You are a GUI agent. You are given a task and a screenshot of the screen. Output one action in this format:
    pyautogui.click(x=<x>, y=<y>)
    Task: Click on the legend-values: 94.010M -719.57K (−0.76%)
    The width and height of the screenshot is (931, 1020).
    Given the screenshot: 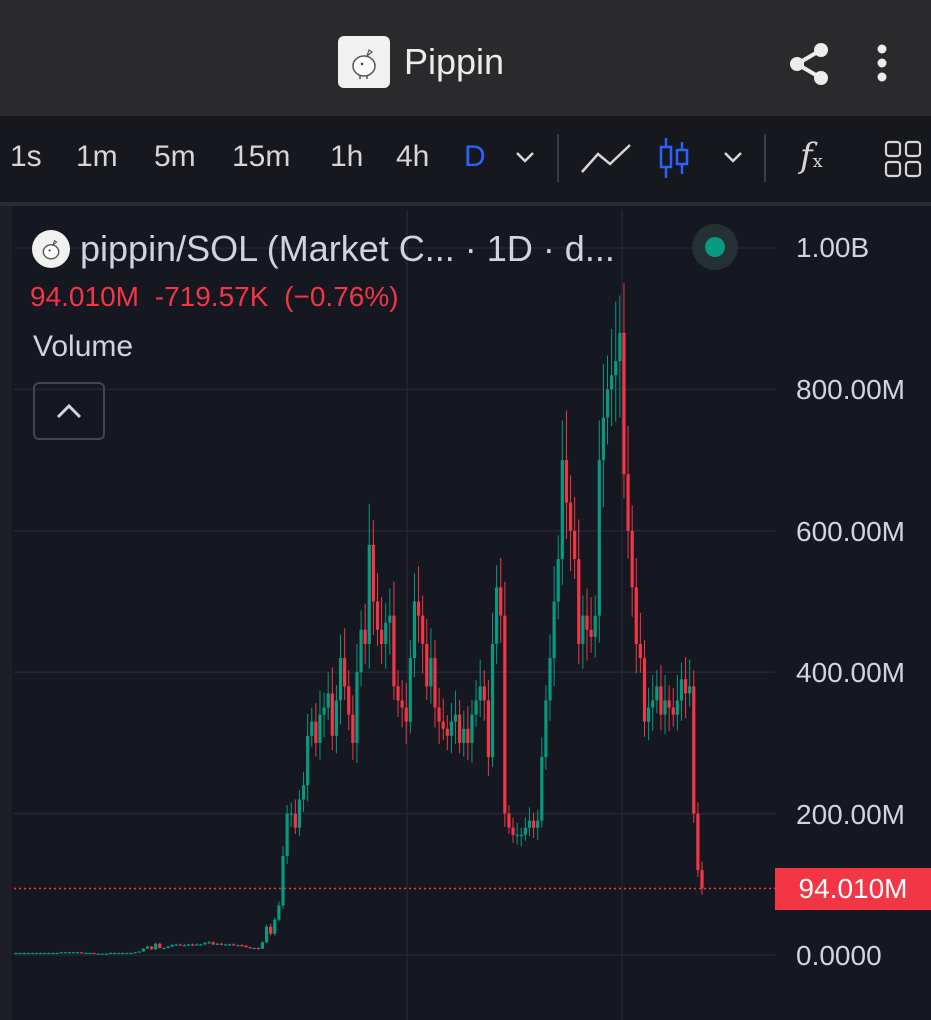 What is the action you would take?
    pyautogui.click(x=218, y=297)
    